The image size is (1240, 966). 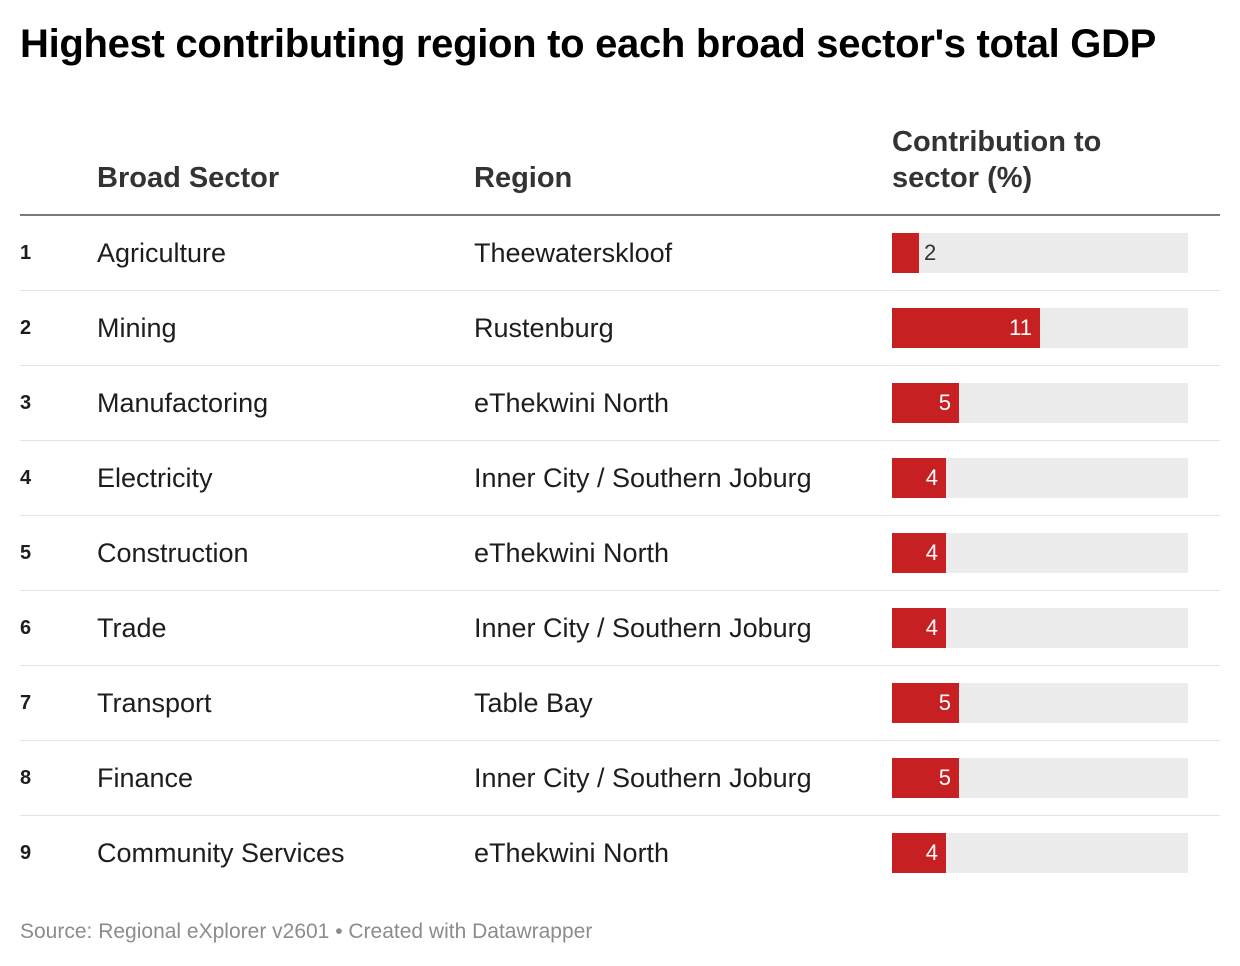 I want to click on table-row: 5 Construction eThekwini North 4, so click(x=620, y=553).